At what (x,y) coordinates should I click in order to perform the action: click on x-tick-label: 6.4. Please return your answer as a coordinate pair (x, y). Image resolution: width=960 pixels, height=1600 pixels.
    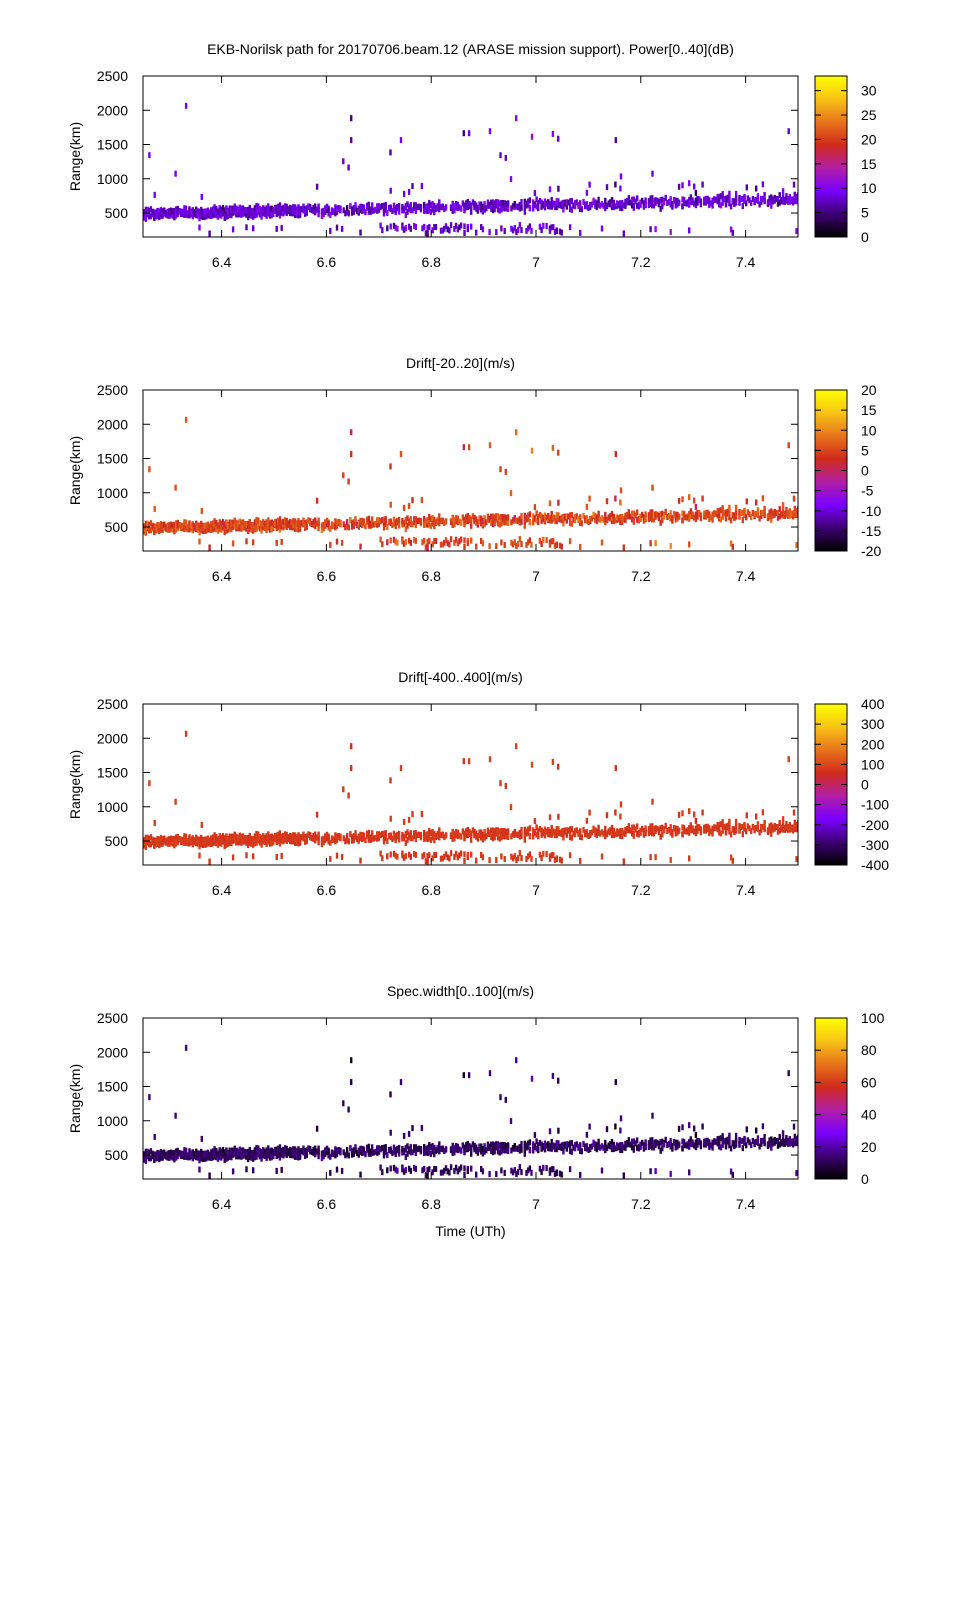
    Looking at the image, I should click on (222, 262).